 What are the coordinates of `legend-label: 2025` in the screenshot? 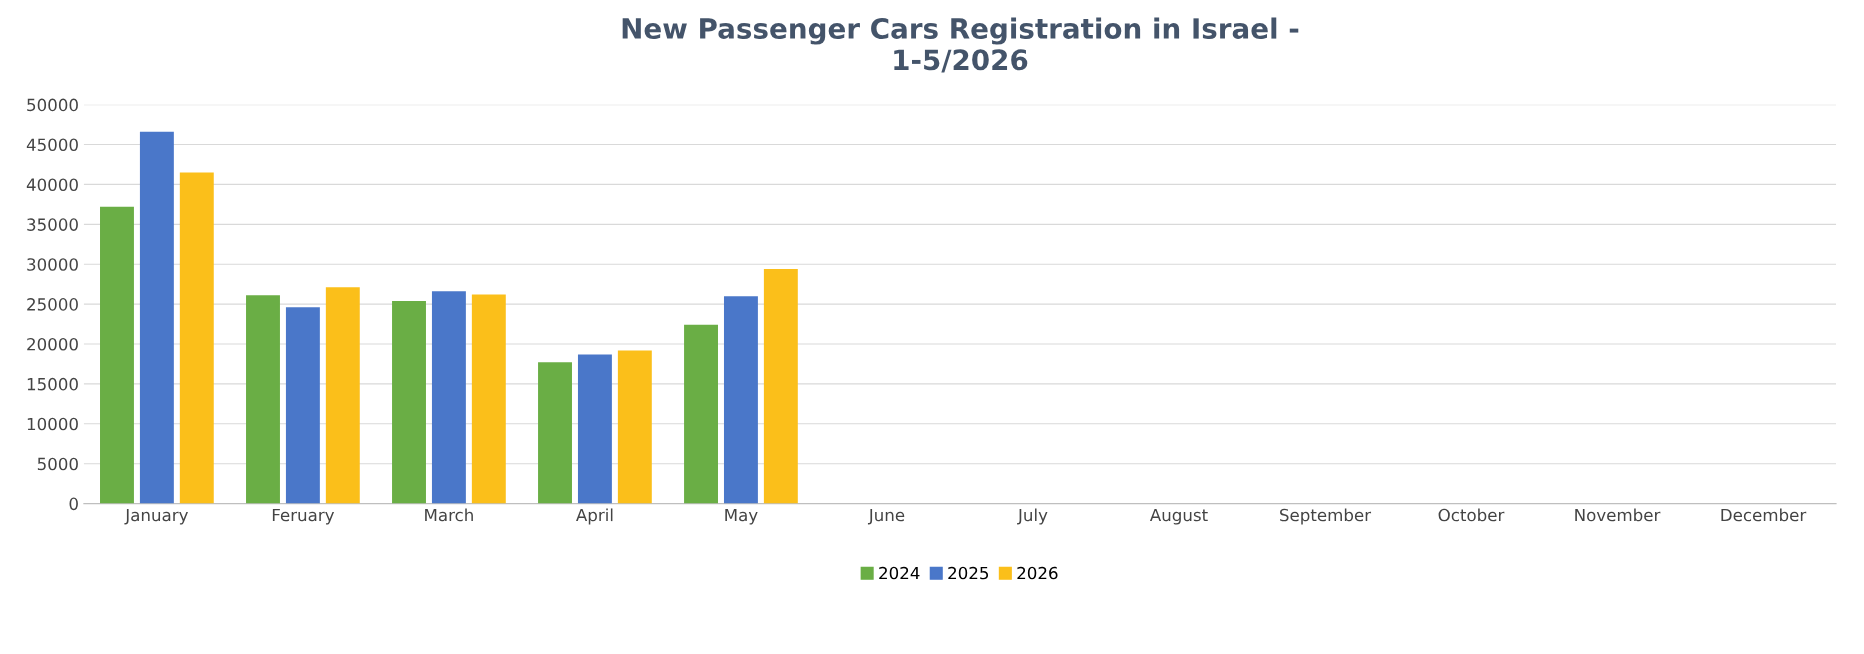 It's located at (968, 573).